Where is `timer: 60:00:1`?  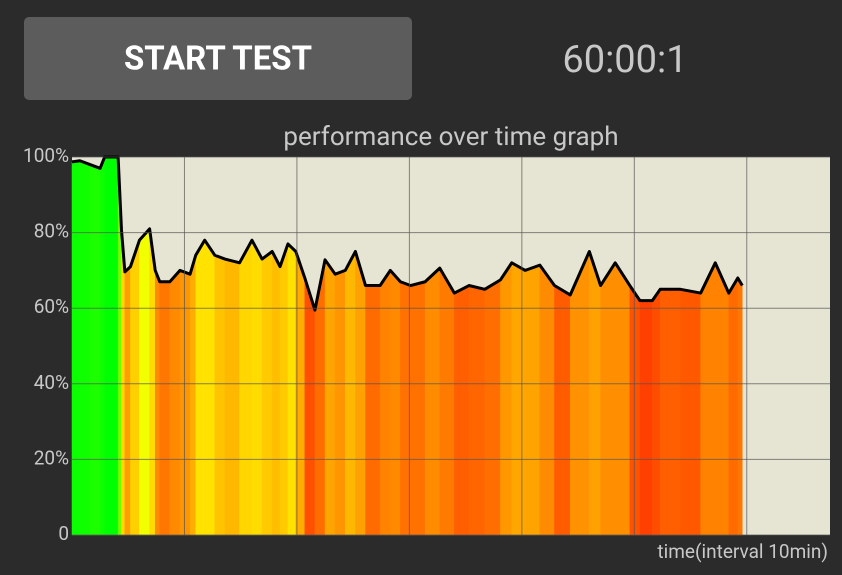 timer: 60:00:1 is located at coordinates (624, 60).